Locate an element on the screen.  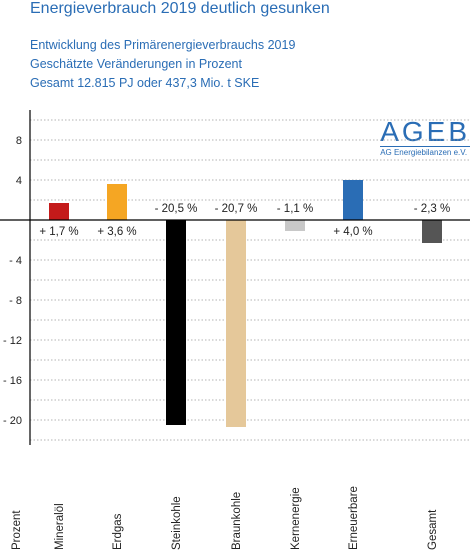
y-tick-label: - 16 is located at coordinates (12, 381).